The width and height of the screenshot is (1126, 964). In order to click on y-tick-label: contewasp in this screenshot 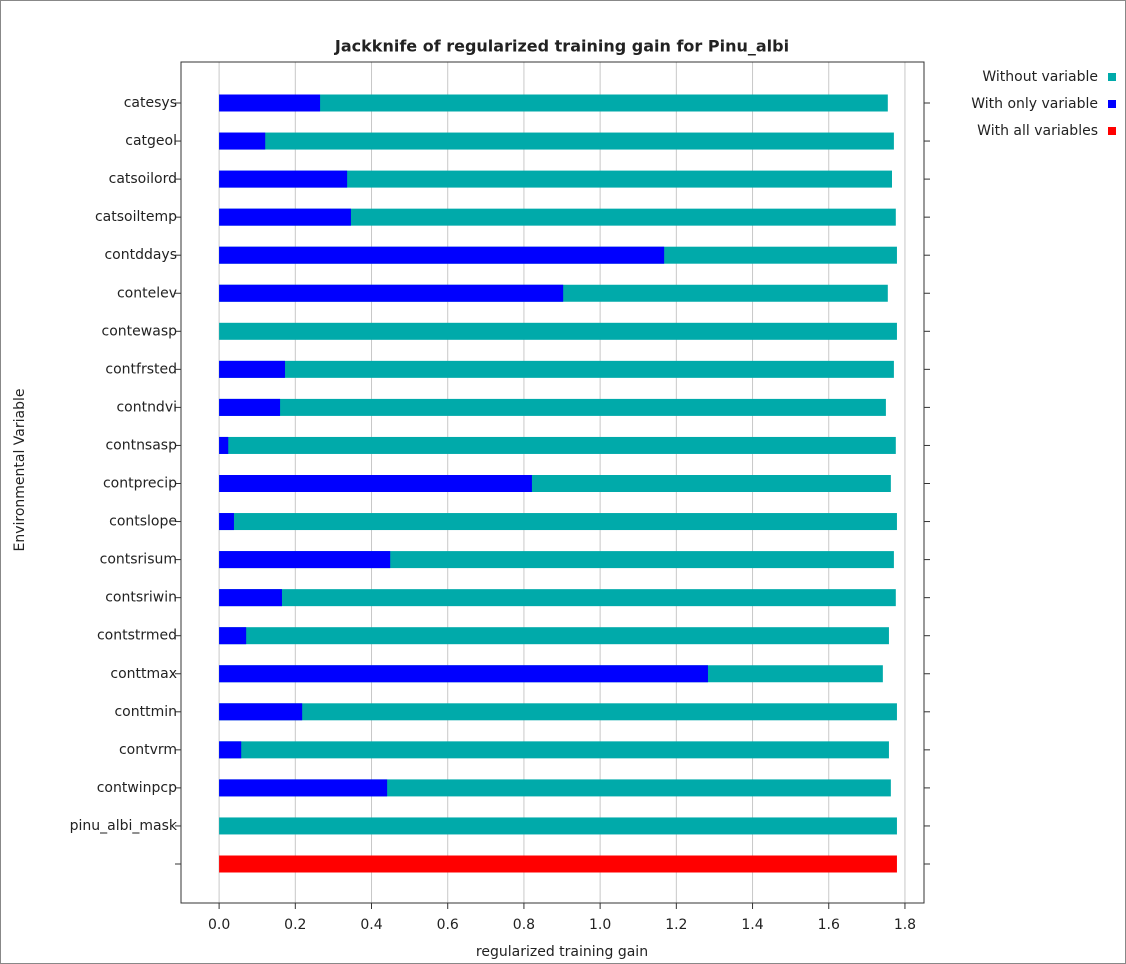, I will do `click(140, 331)`.